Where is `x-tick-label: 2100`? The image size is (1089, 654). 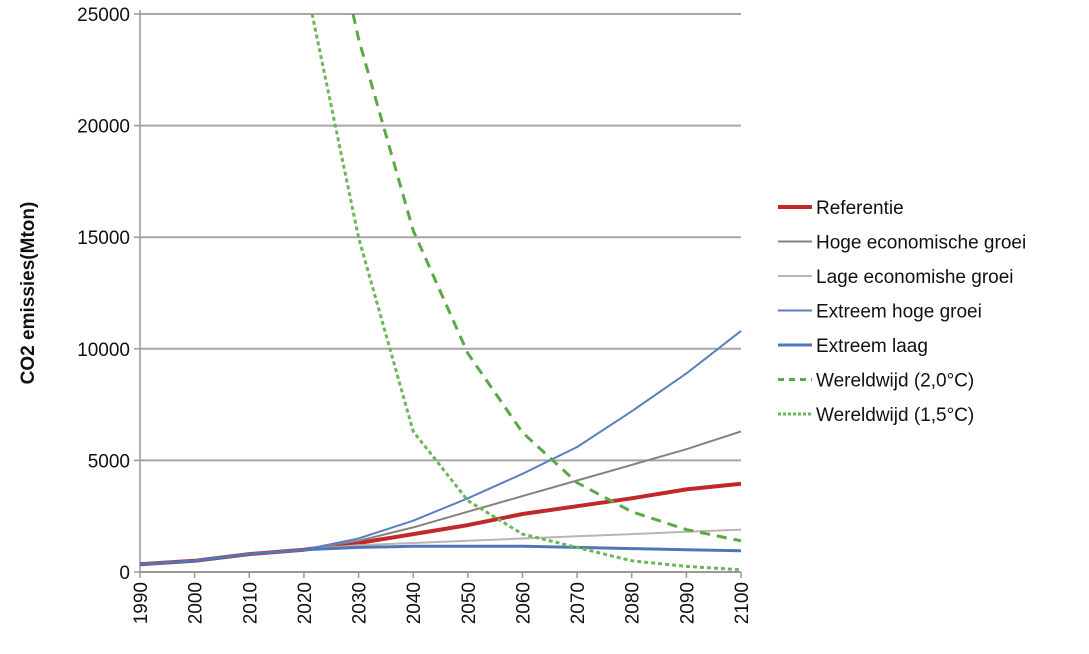 x-tick-label: 2100 is located at coordinates (742, 603).